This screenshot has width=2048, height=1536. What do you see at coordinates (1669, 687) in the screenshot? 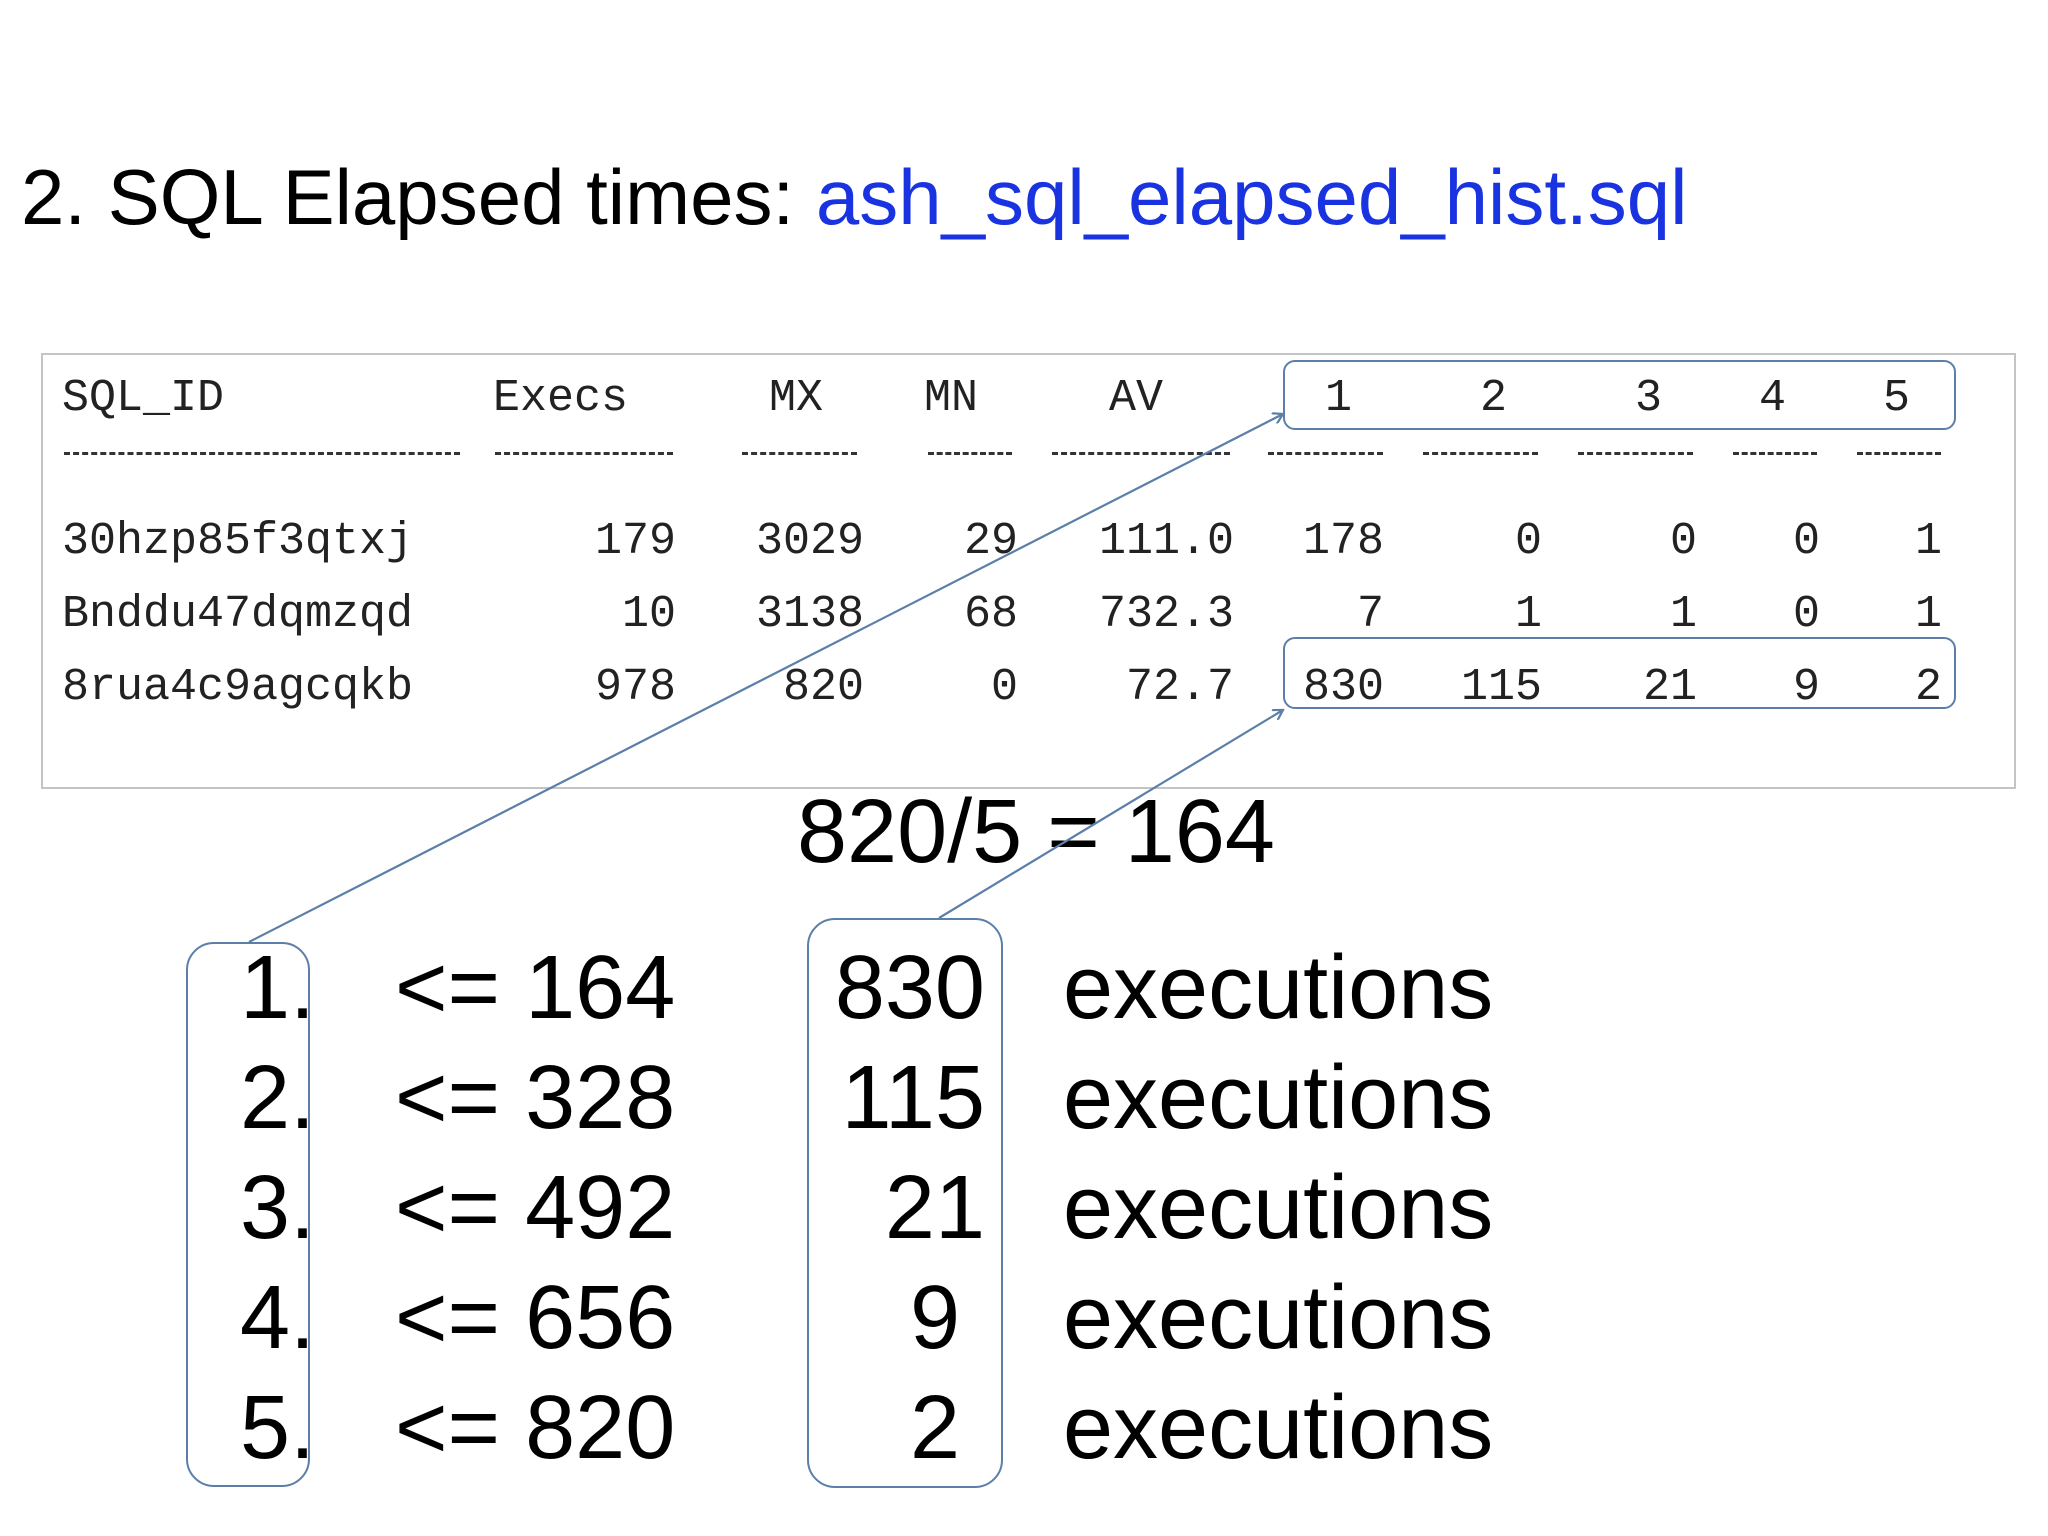
I see `cell-bucket-3: 21` at bounding box center [1669, 687].